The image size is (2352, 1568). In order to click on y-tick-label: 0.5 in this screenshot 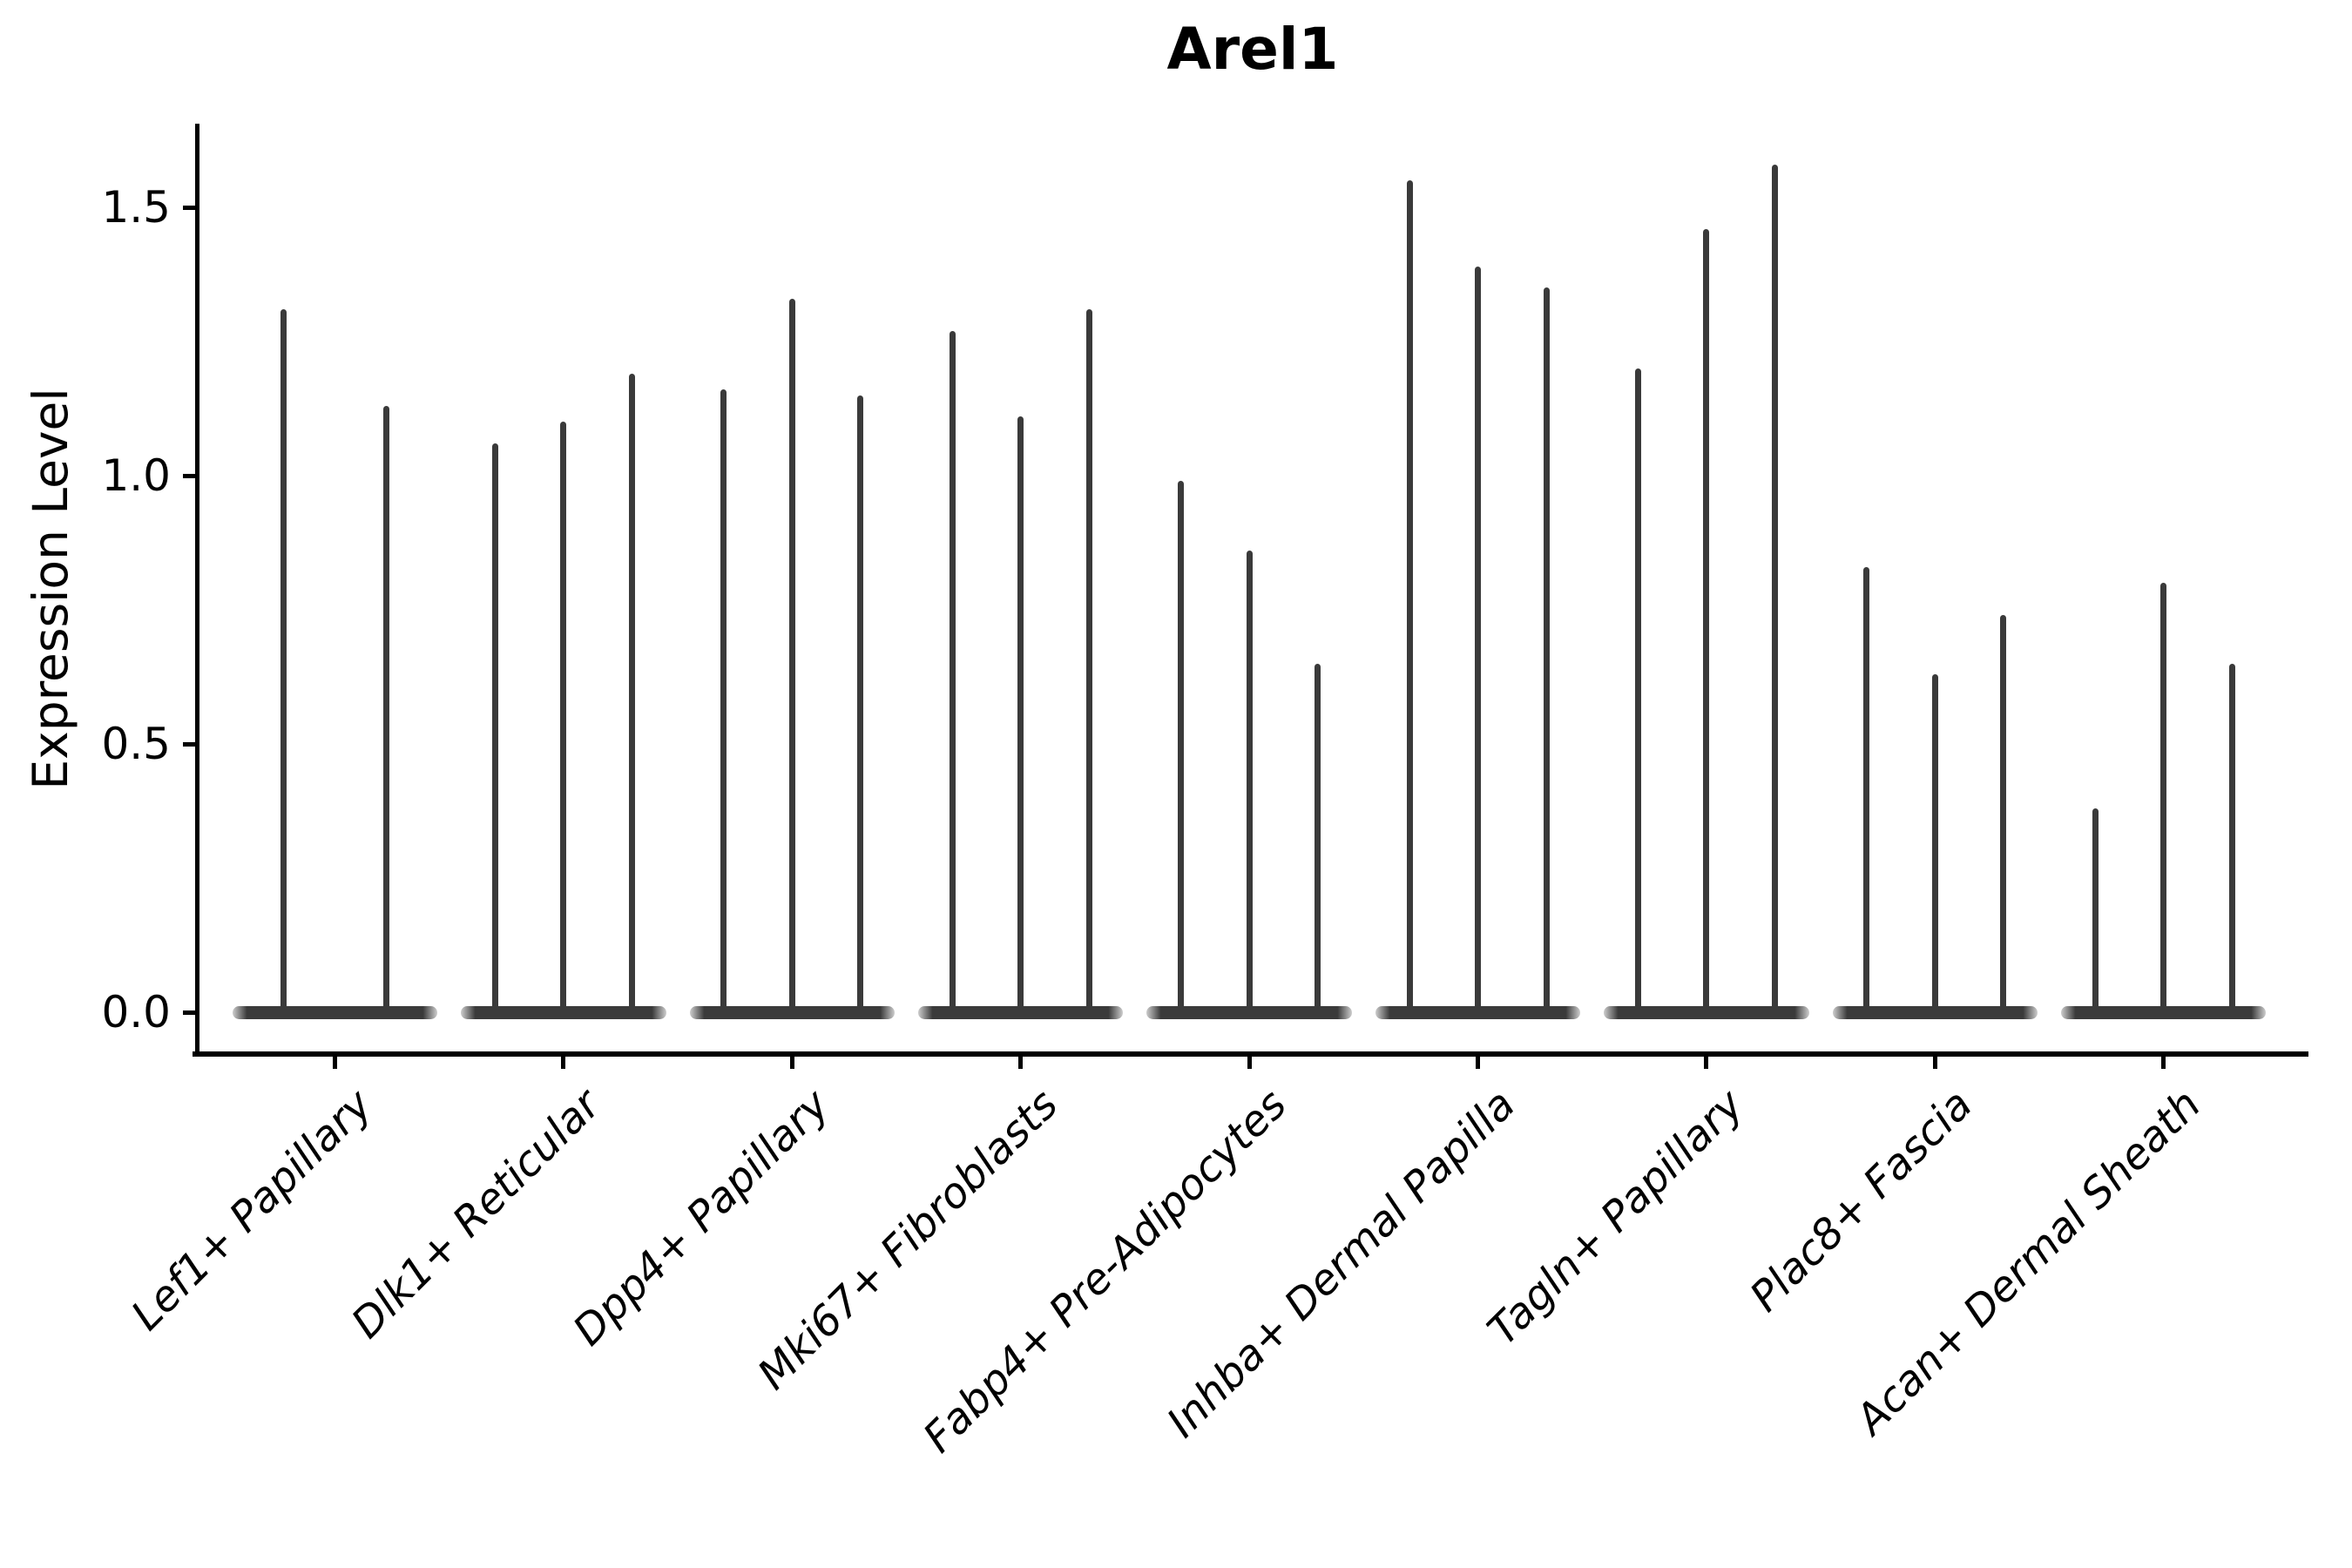, I will do `click(136, 744)`.